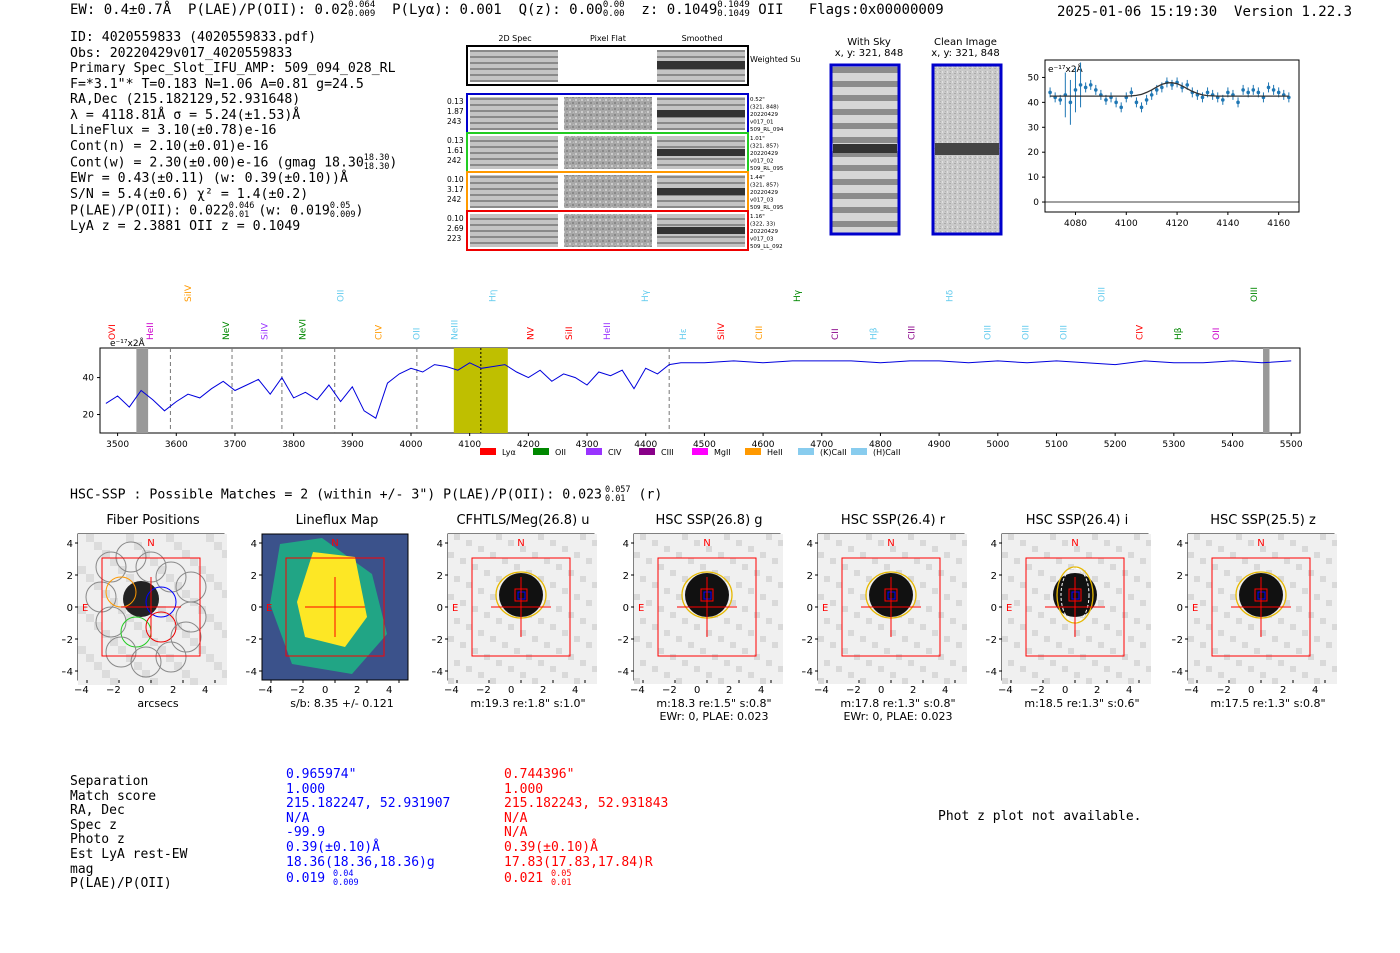 This screenshot has height=953, width=1400. I want to click on spectral-line-label: Hε, so click(684, 334).